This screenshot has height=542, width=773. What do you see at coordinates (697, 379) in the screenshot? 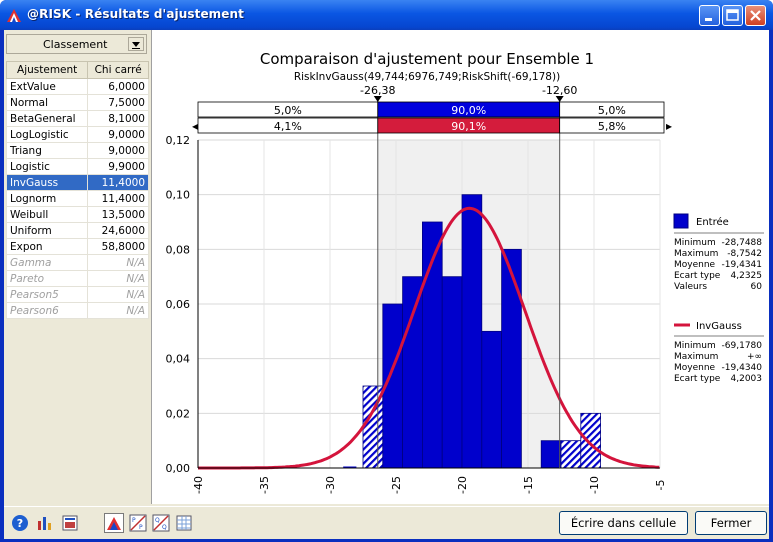
I see `fit-stat-name: Ecart type` at bounding box center [697, 379].